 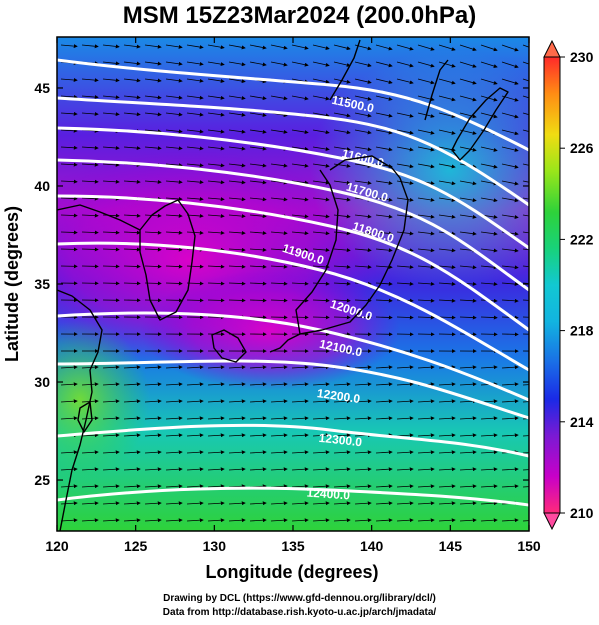 What do you see at coordinates (42, 480) in the screenshot?
I see `y-tick-label: 25` at bounding box center [42, 480].